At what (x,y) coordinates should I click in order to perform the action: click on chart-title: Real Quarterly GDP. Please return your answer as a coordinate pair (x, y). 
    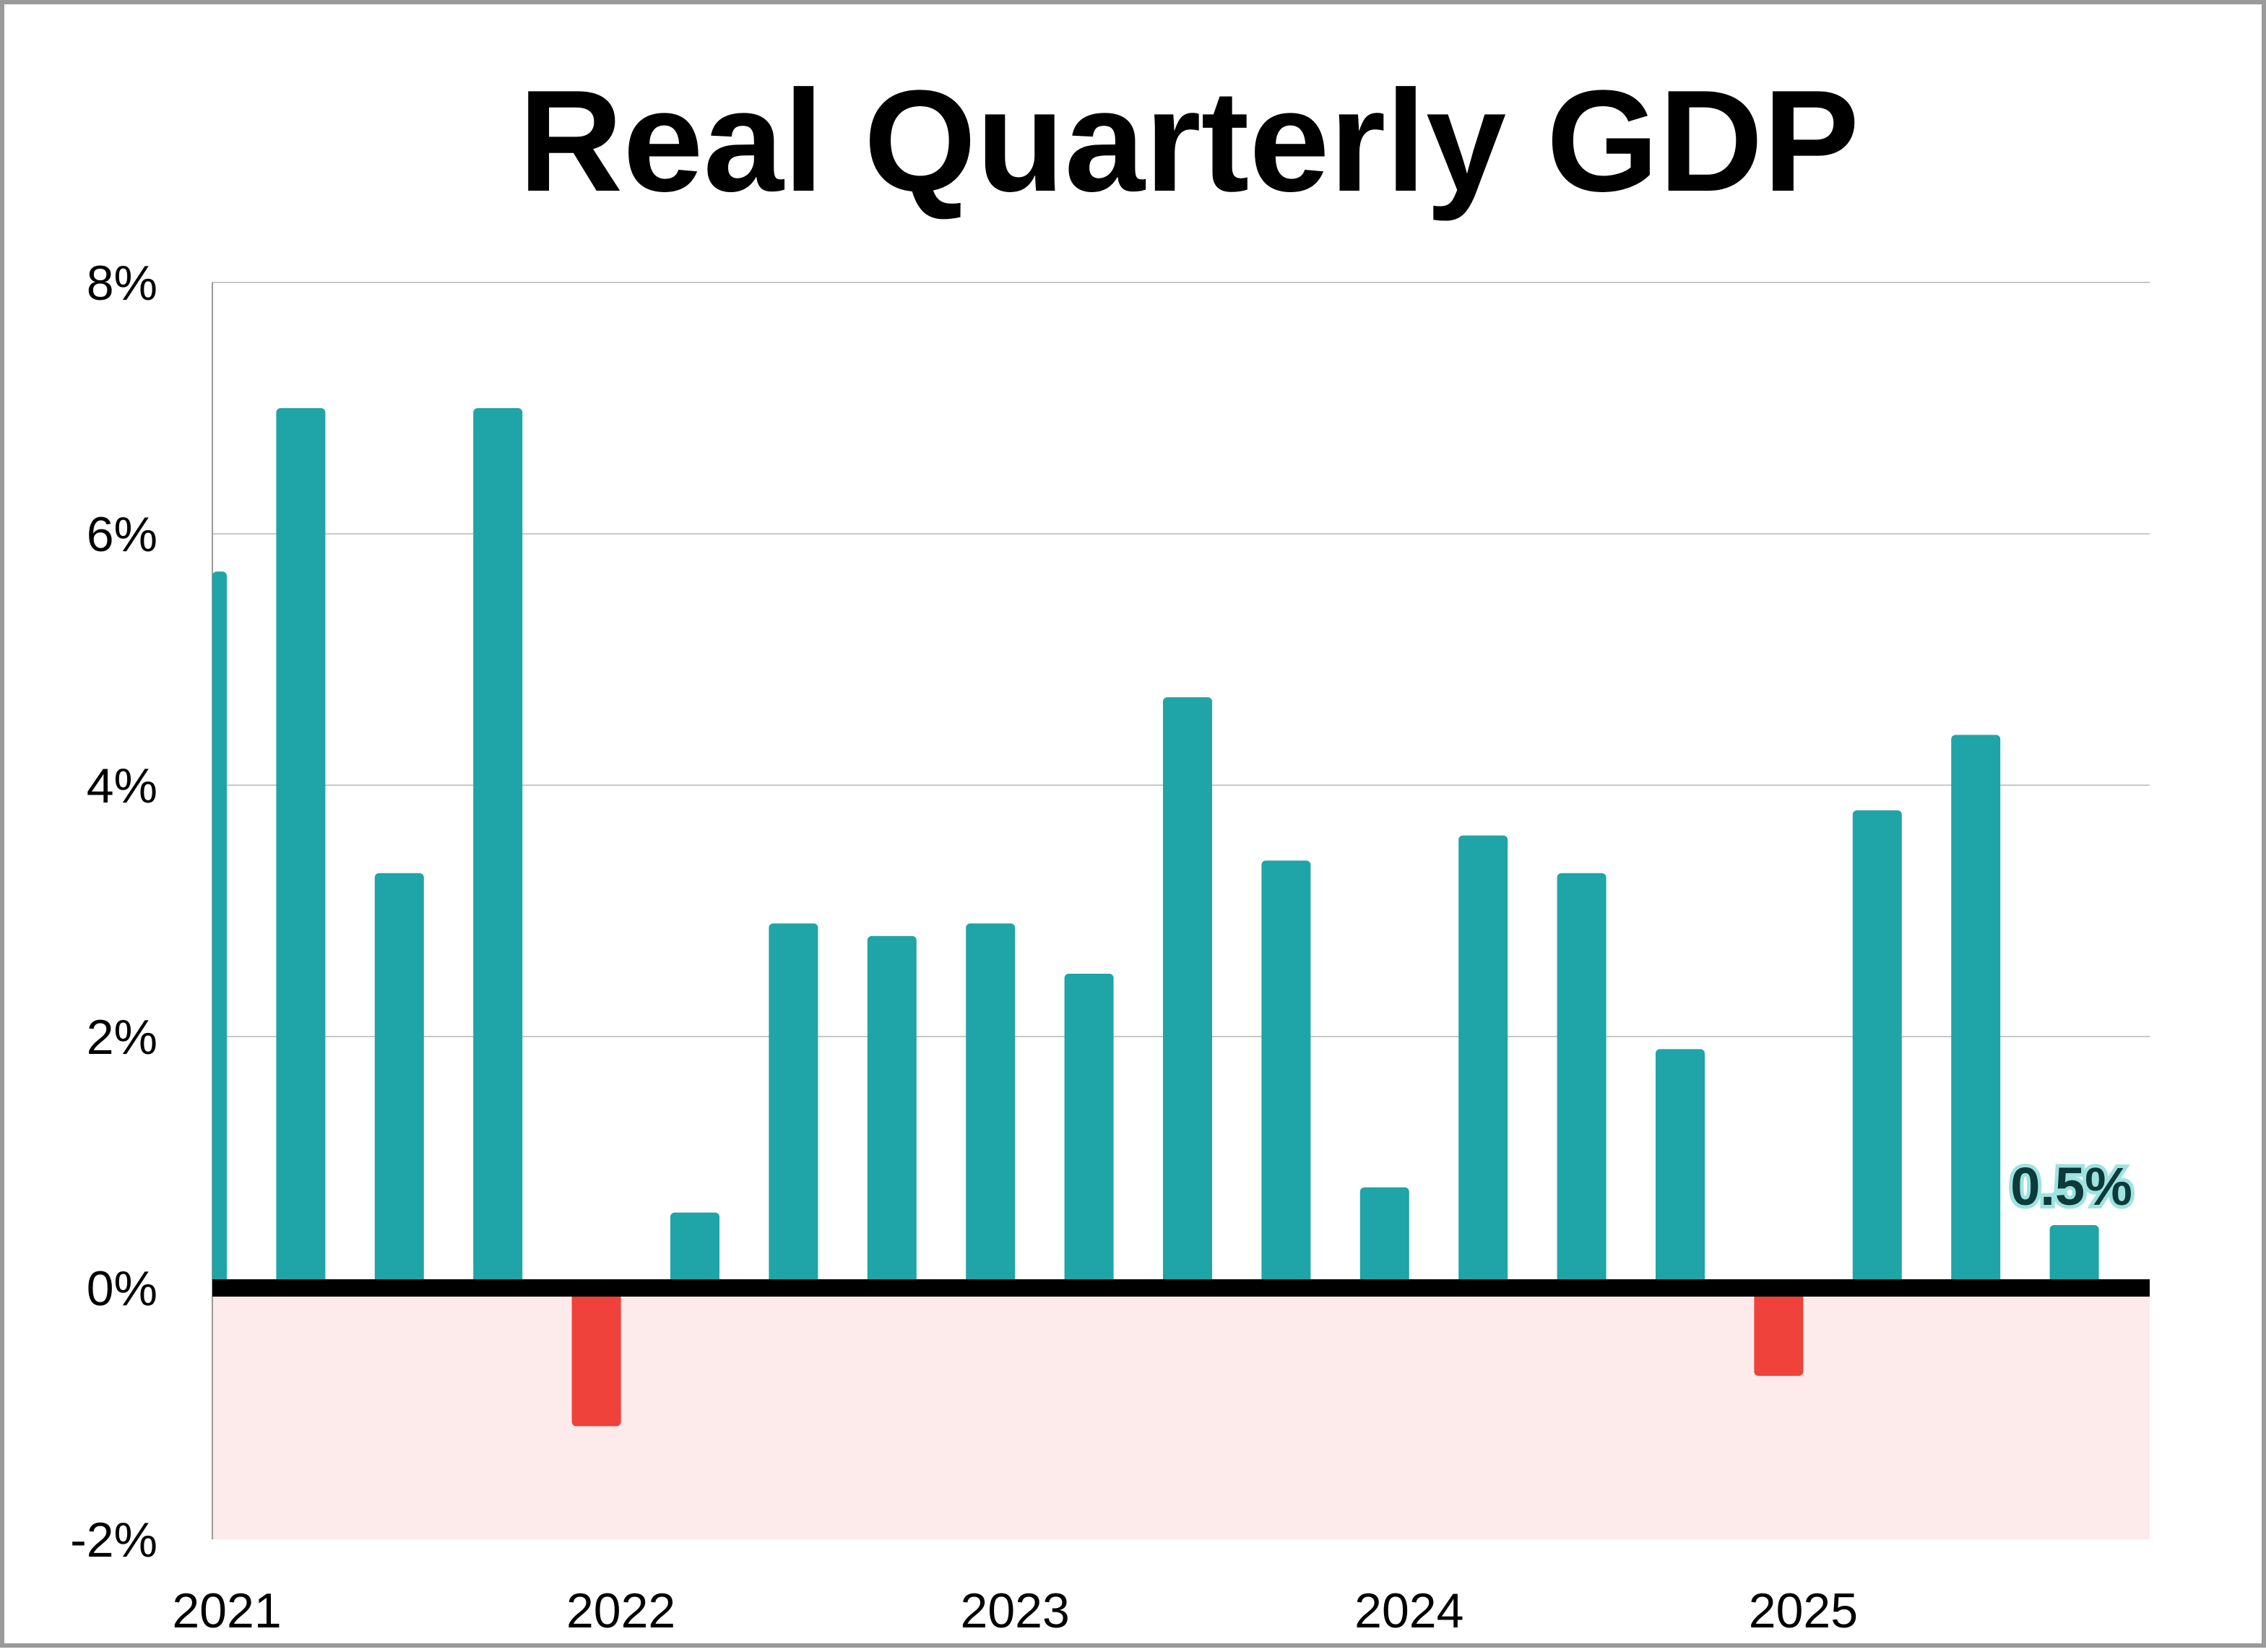
    Looking at the image, I should click on (1189, 141).